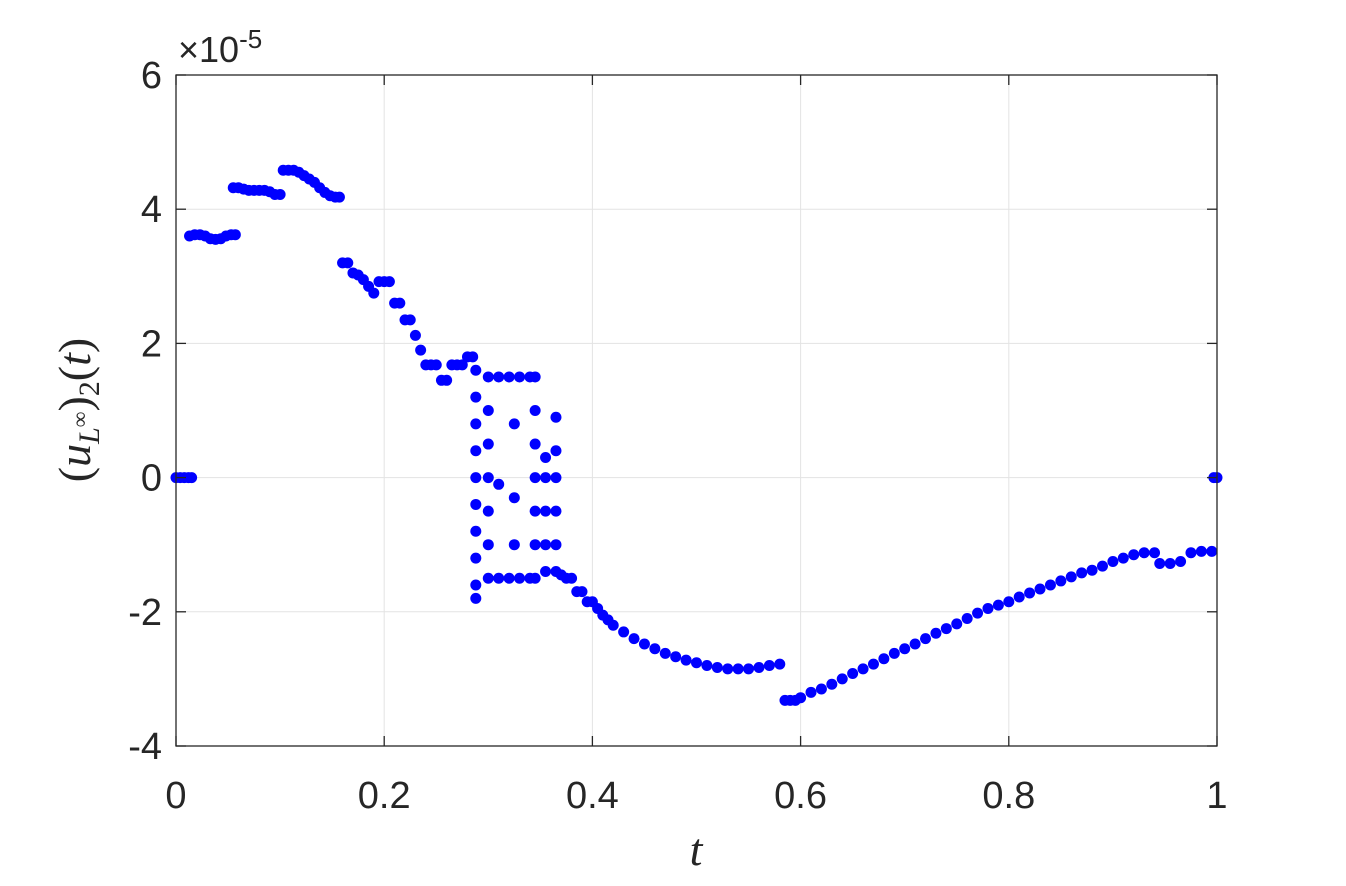 The height and width of the screenshot is (886, 1346). What do you see at coordinates (74, 403) in the screenshot?
I see `label-part: )` at bounding box center [74, 403].